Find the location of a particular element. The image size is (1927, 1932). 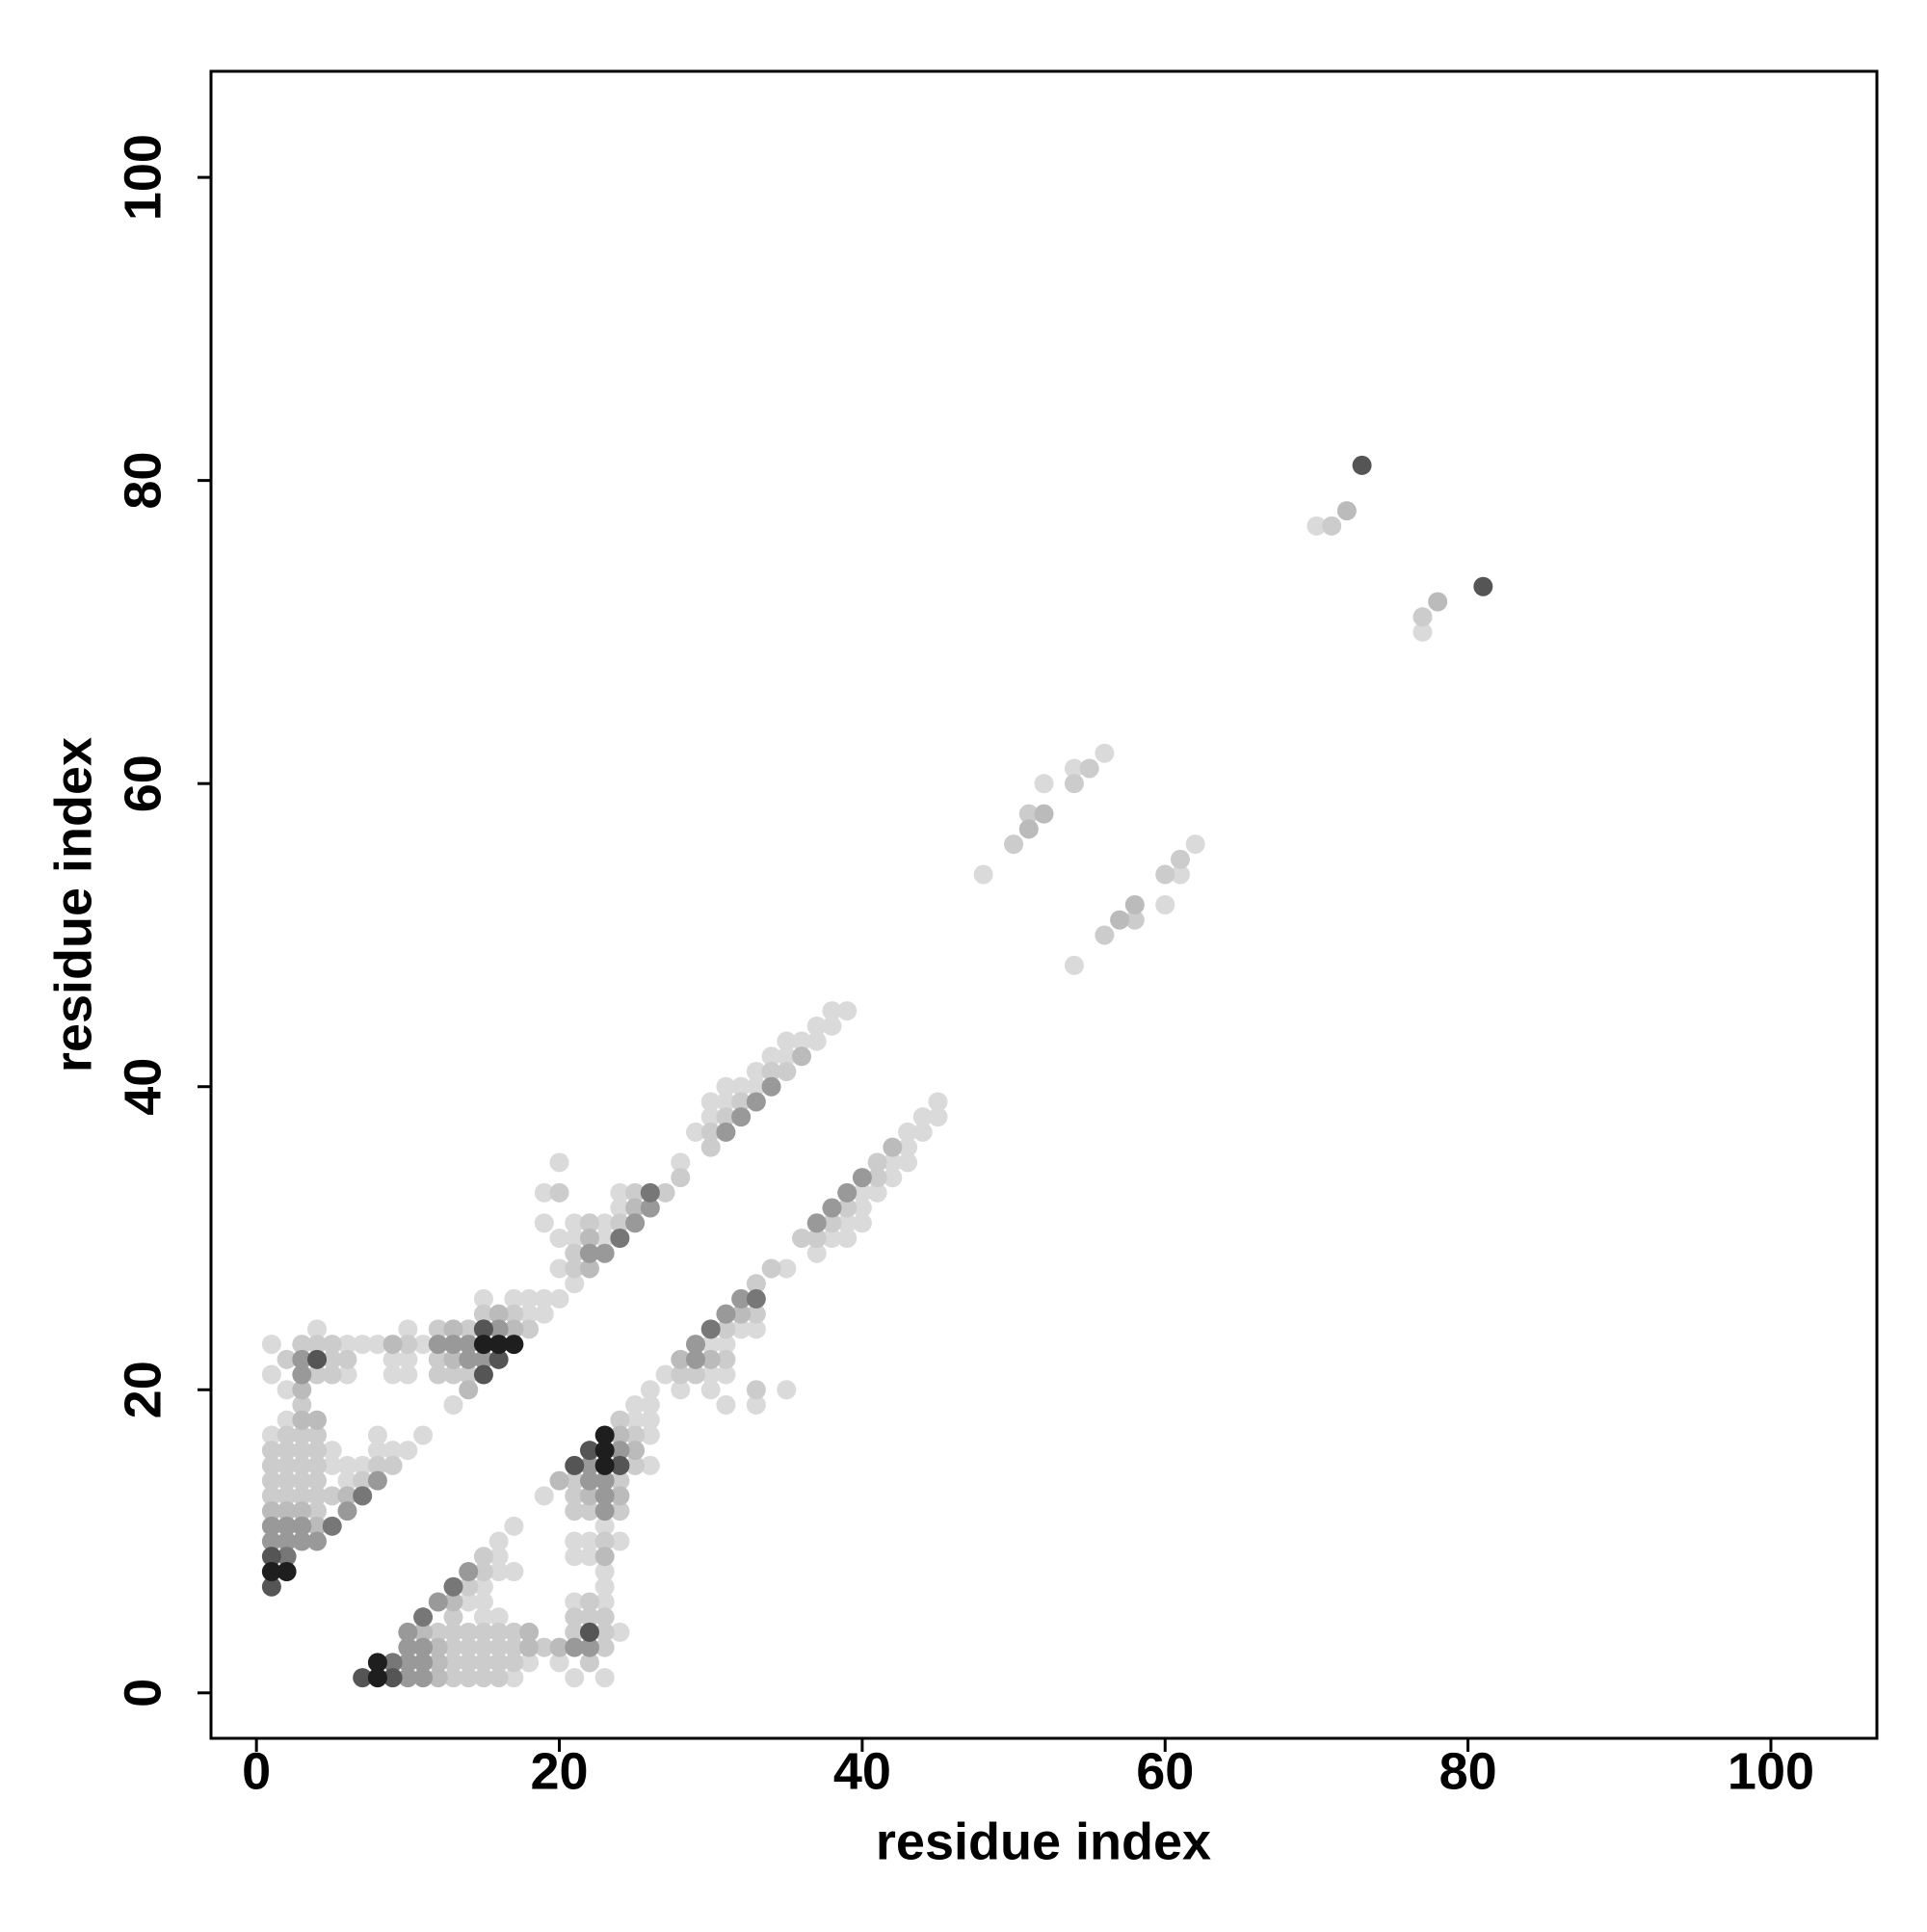

x-tick-label: 40 is located at coordinates (862, 1771).